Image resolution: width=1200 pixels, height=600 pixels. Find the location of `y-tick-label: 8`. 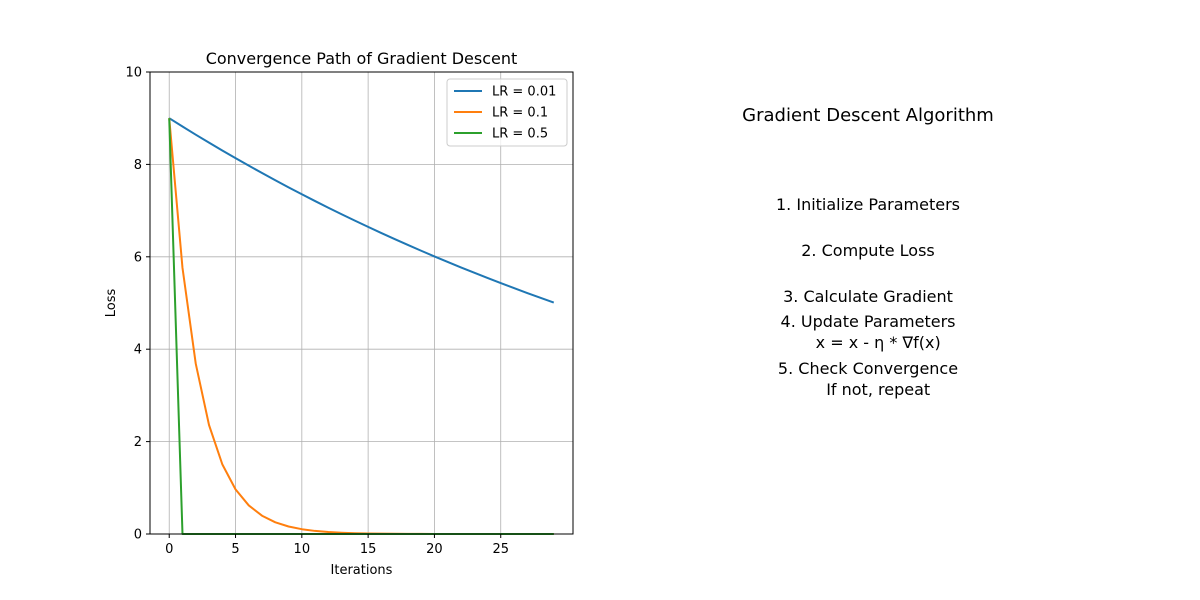

y-tick-label: 8 is located at coordinates (138, 165).